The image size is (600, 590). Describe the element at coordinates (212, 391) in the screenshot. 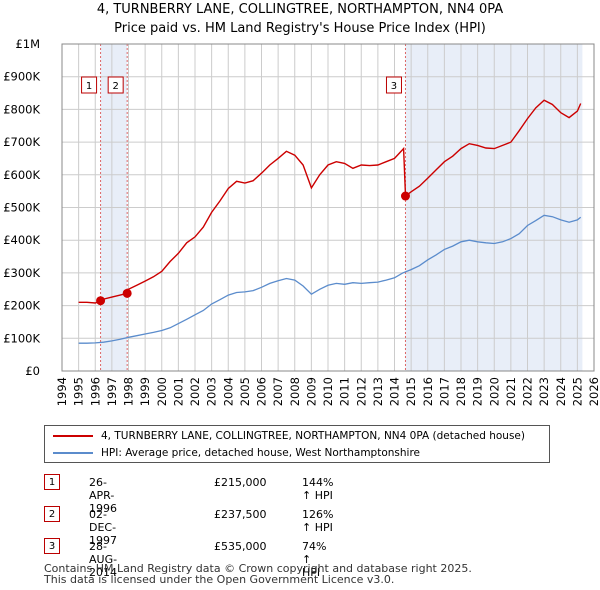

I see `x-tick-label: 2003` at that location.